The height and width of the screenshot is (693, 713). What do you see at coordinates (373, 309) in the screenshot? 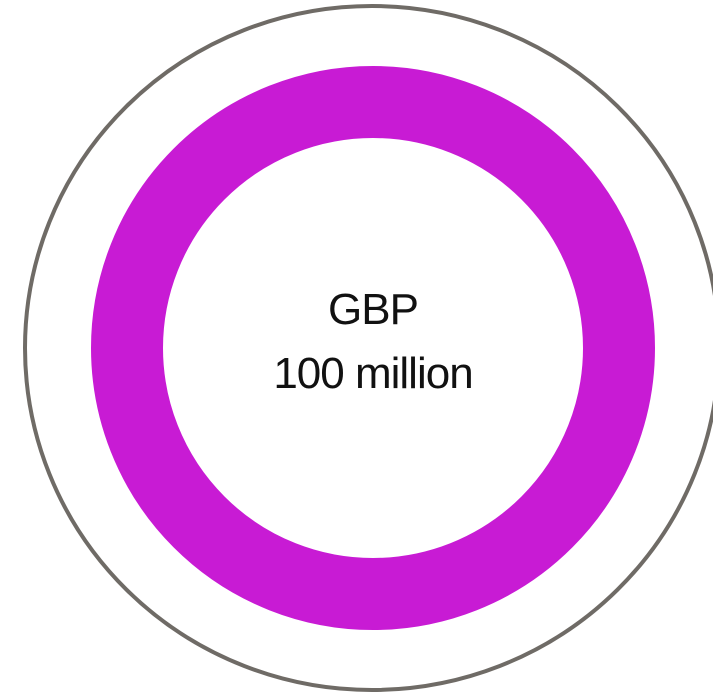
I see `currency-label: GBP` at bounding box center [373, 309].